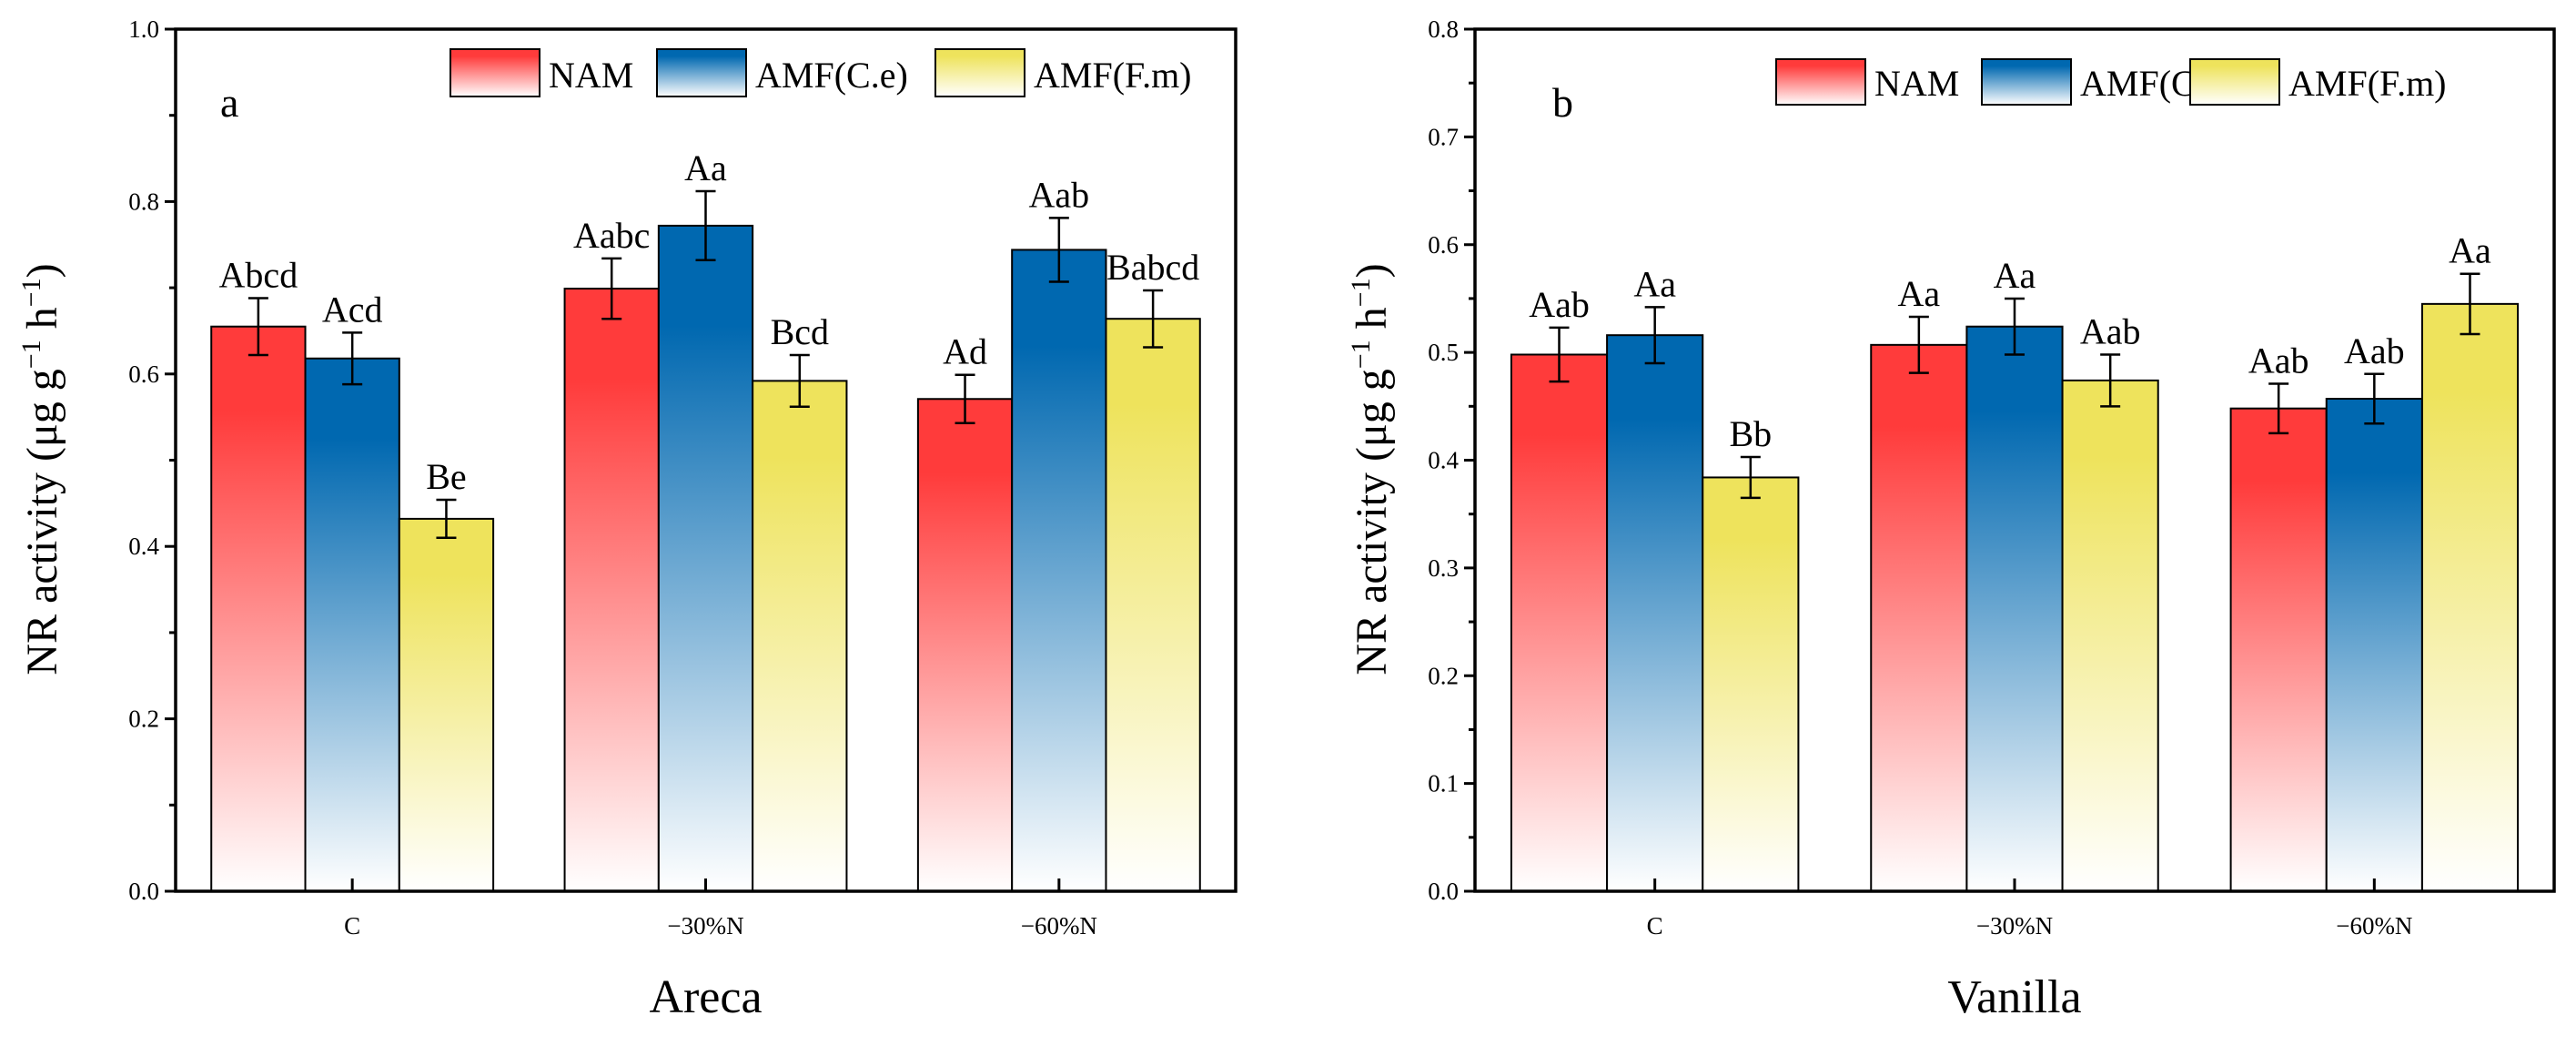  I want to click on significance-label: Abcd, so click(258, 274).